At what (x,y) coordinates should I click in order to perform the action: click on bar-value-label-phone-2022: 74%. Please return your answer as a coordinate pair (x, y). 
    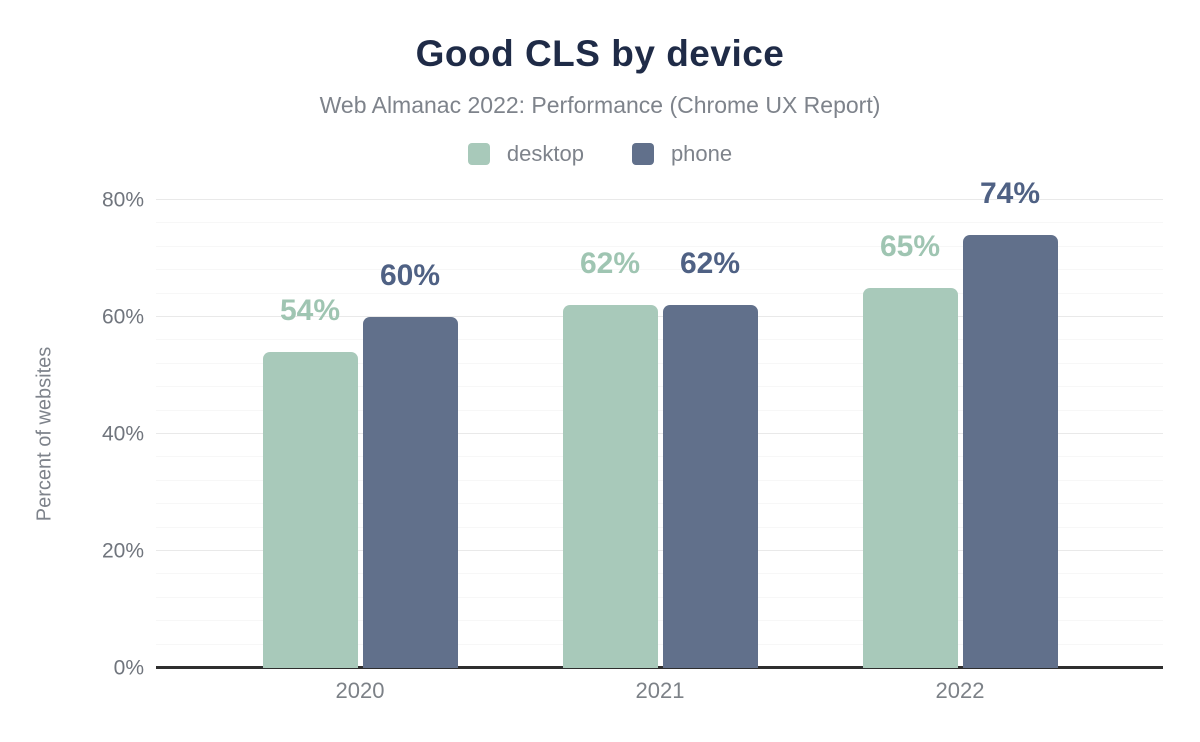
    Looking at the image, I should click on (1010, 194).